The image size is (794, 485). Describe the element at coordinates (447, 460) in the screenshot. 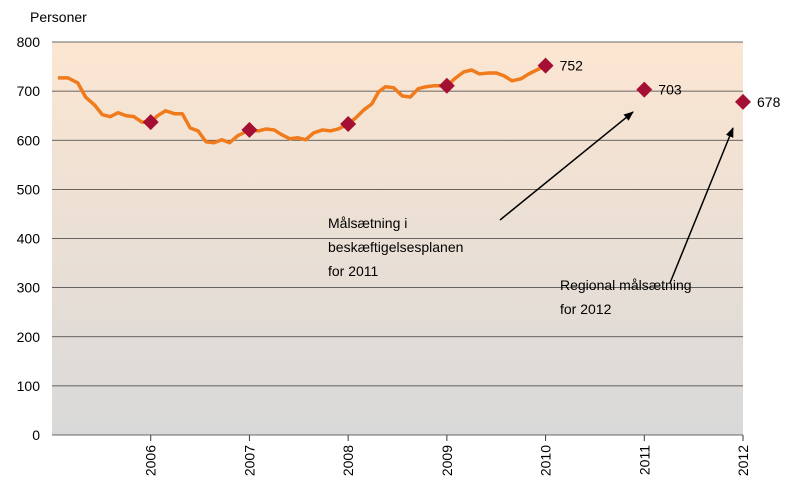

I see `x-tick-label: 2009` at that location.